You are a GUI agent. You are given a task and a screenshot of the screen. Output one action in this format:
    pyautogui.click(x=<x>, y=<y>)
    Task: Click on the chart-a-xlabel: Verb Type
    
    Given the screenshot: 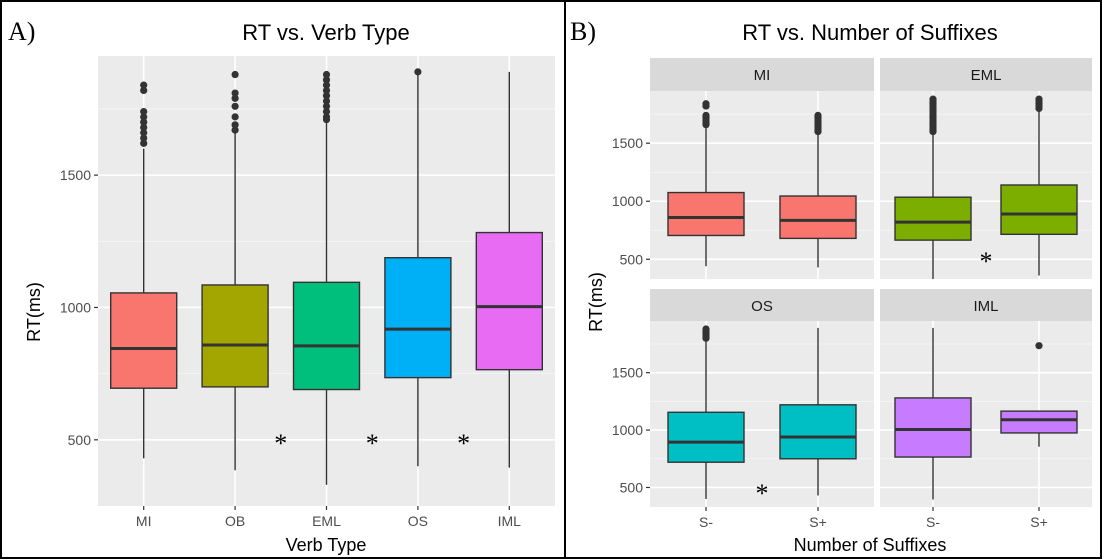 What is the action you would take?
    pyautogui.click(x=326, y=545)
    